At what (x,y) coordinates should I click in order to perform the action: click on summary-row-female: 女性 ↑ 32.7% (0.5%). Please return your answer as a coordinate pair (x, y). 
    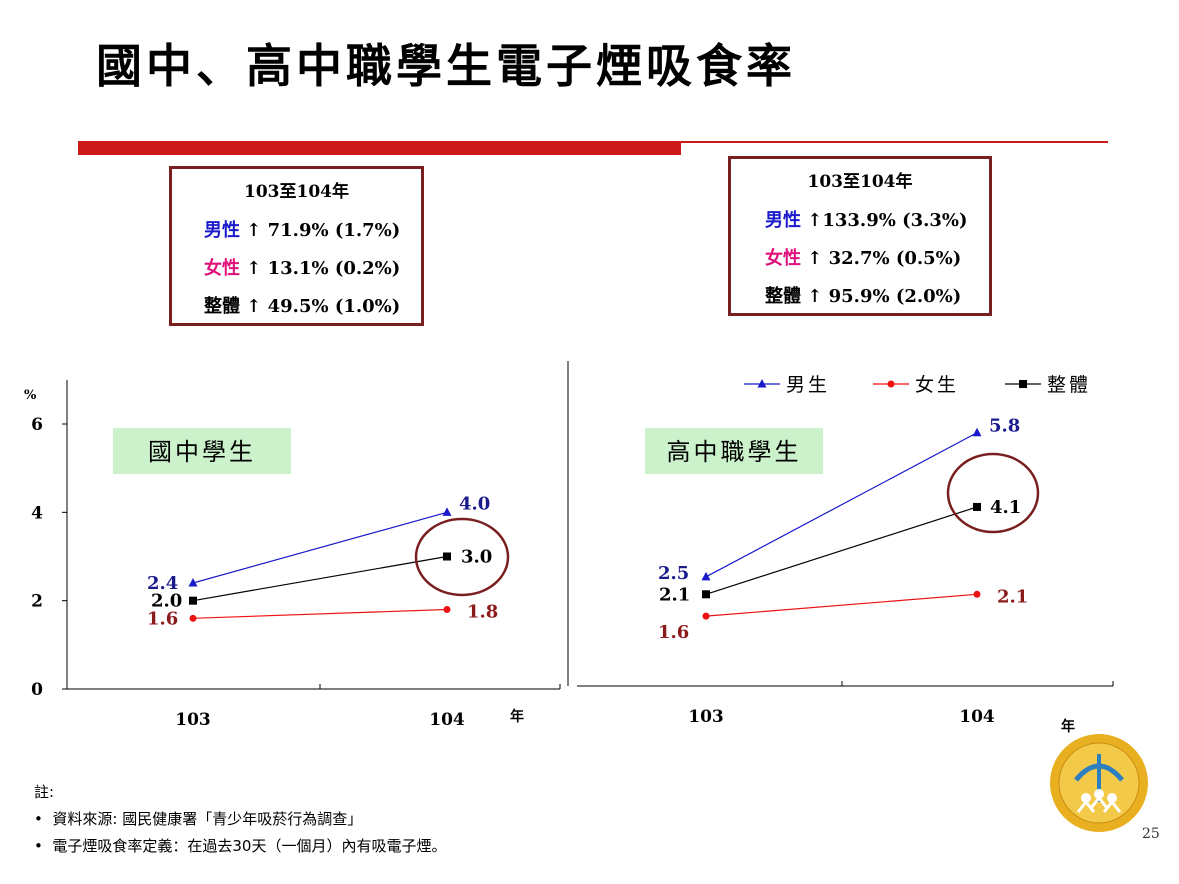
    Looking at the image, I should click on (877, 263).